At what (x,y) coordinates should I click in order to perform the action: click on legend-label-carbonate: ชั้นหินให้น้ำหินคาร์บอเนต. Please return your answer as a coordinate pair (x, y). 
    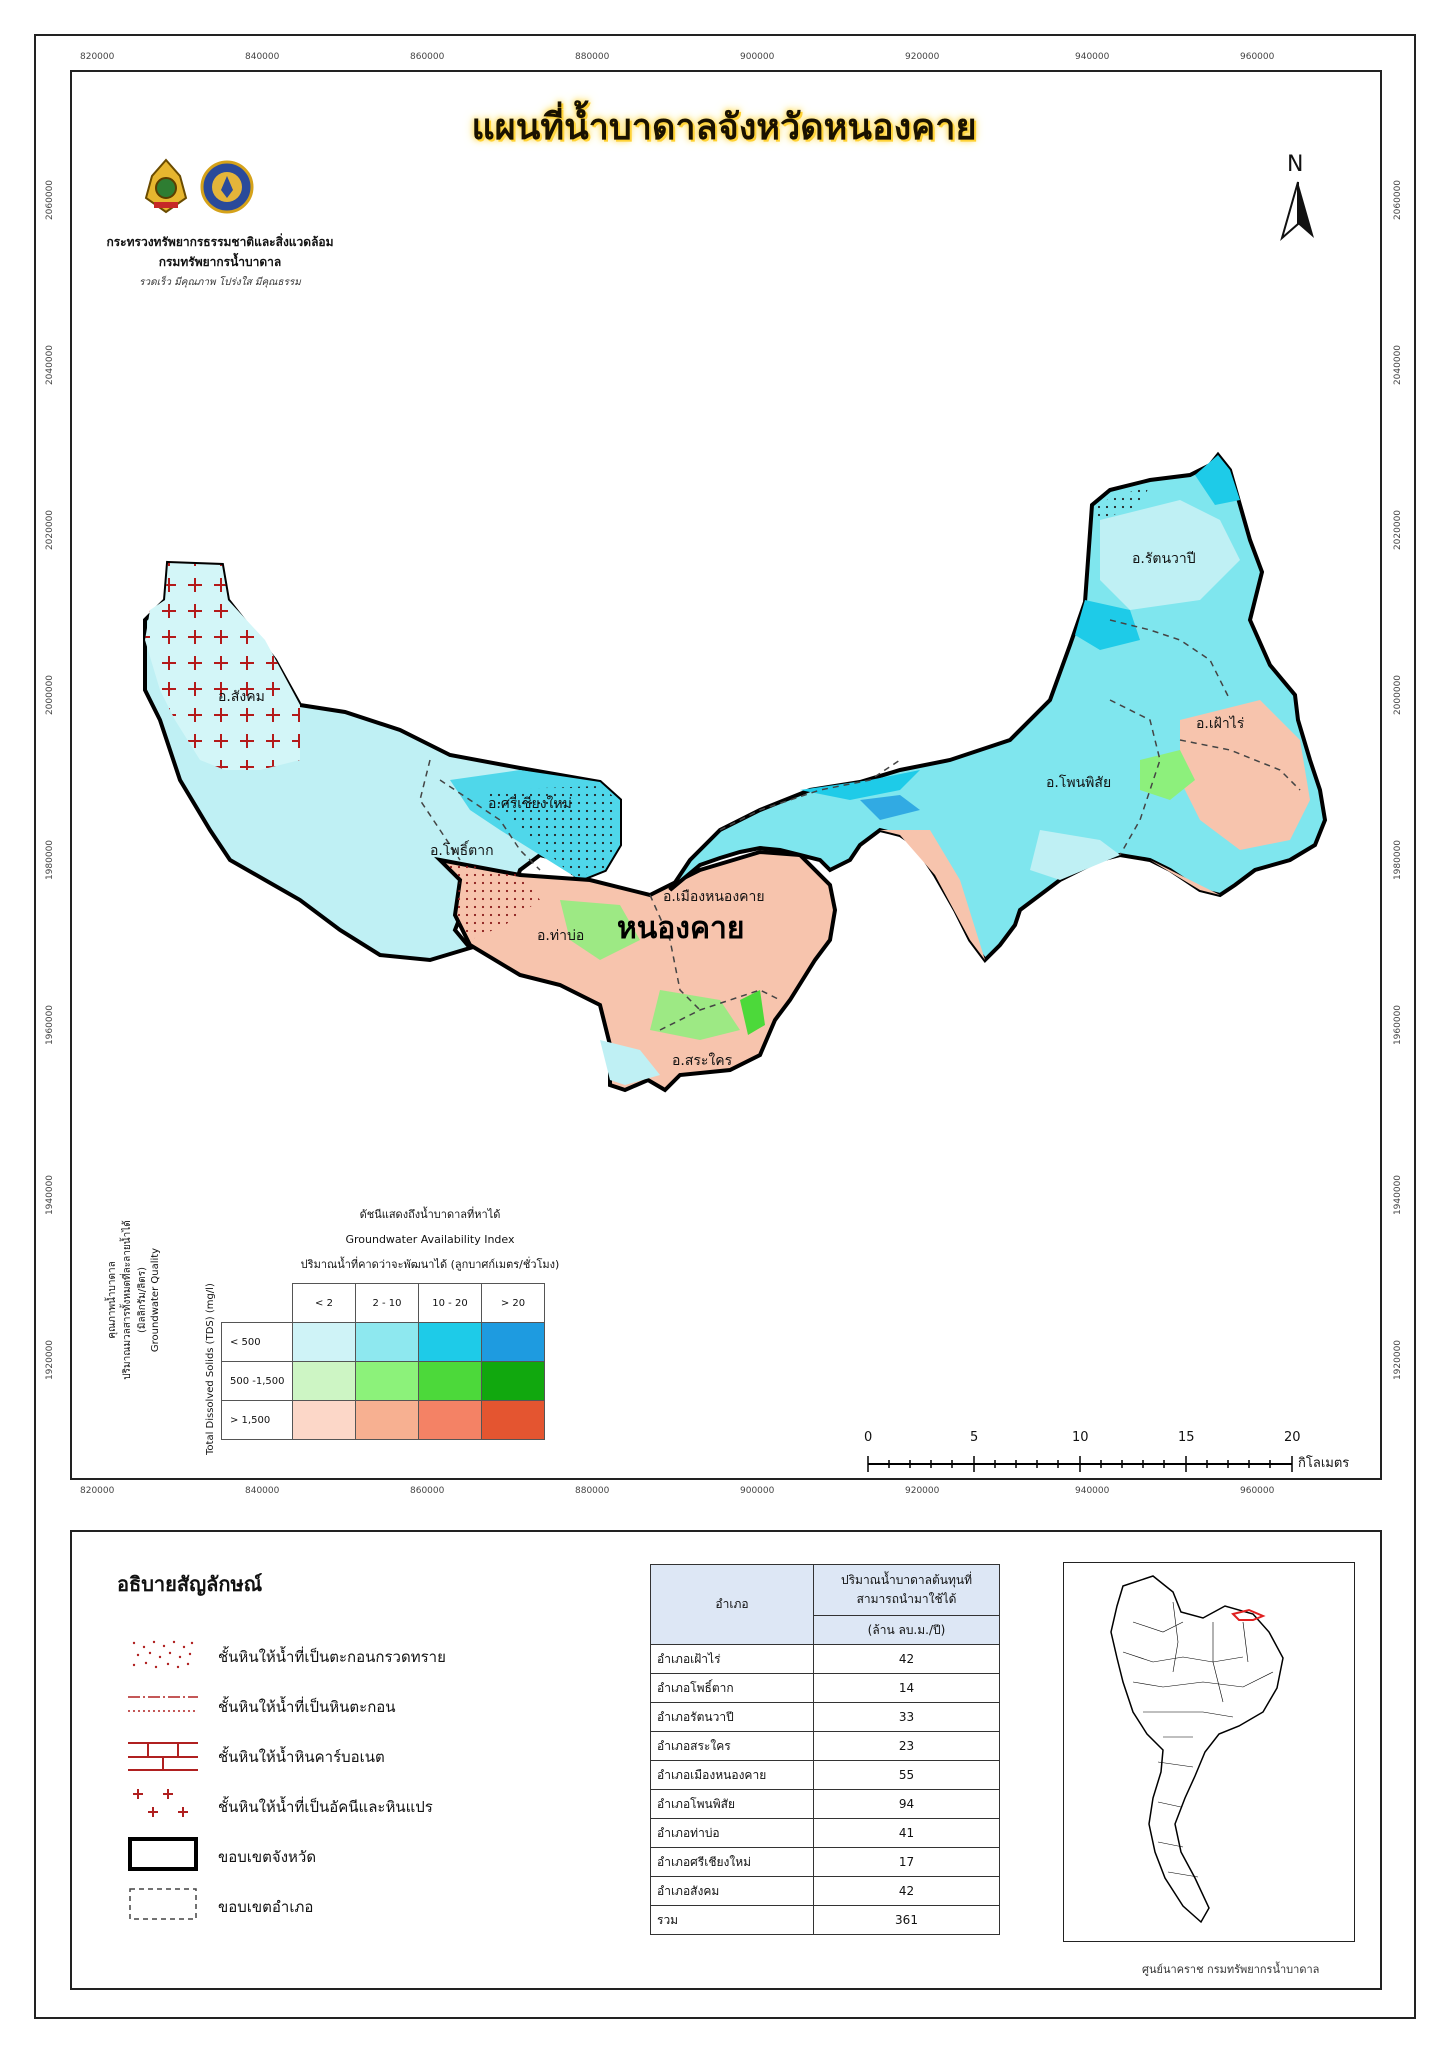
    Looking at the image, I should click on (301, 1757).